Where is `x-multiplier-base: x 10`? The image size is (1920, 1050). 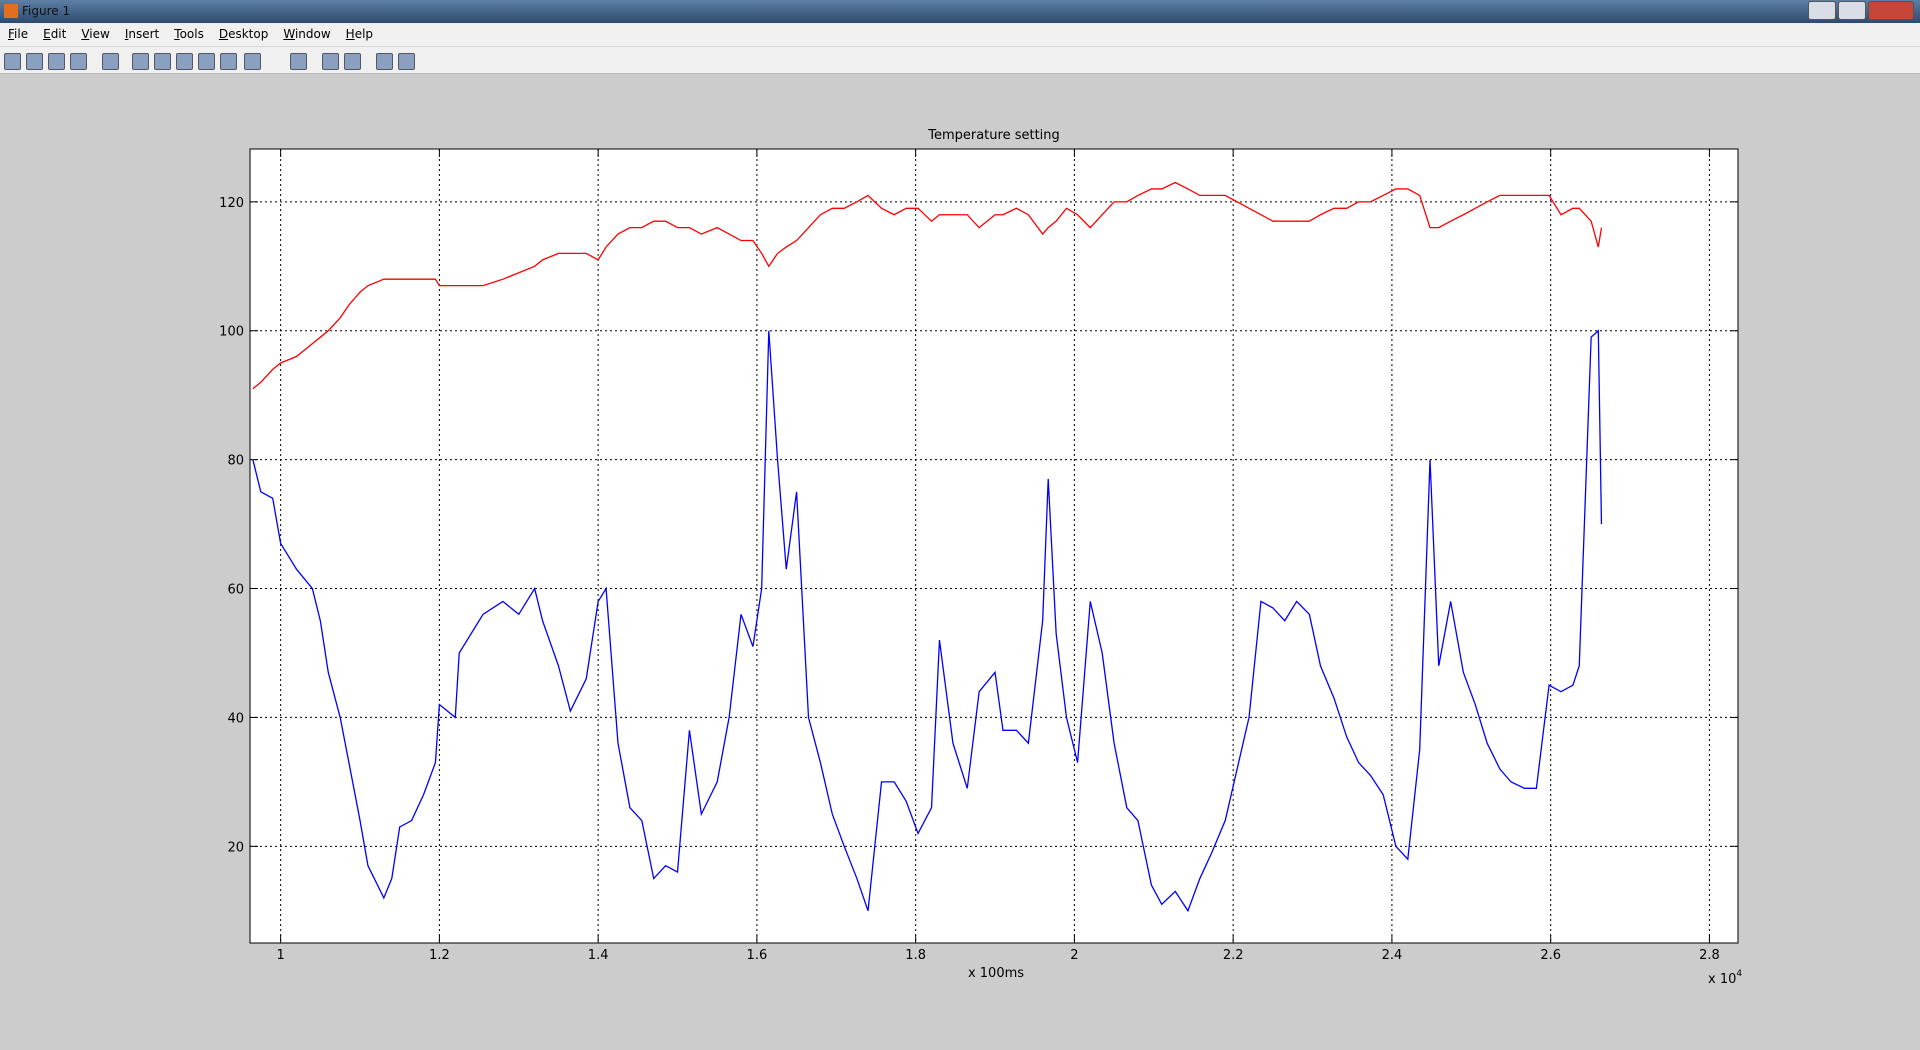 x-multiplier-base: x 10 is located at coordinates (1722, 979).